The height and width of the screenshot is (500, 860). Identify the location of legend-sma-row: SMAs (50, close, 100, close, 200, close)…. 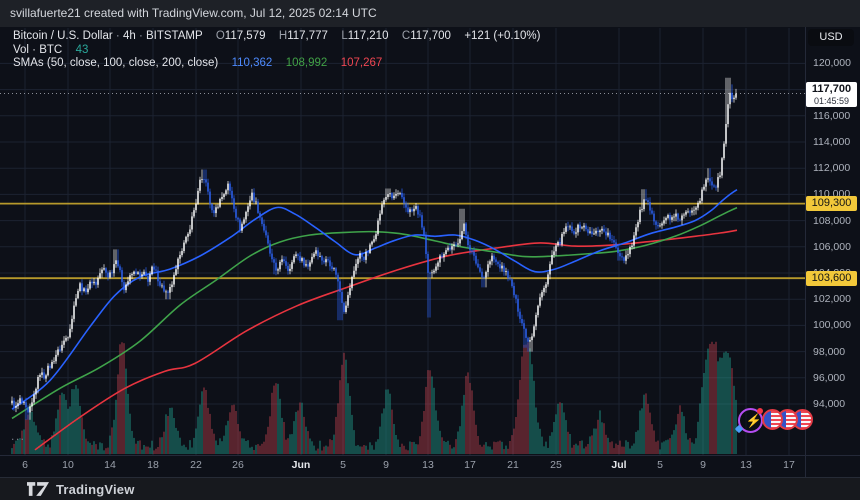
(276, 63).